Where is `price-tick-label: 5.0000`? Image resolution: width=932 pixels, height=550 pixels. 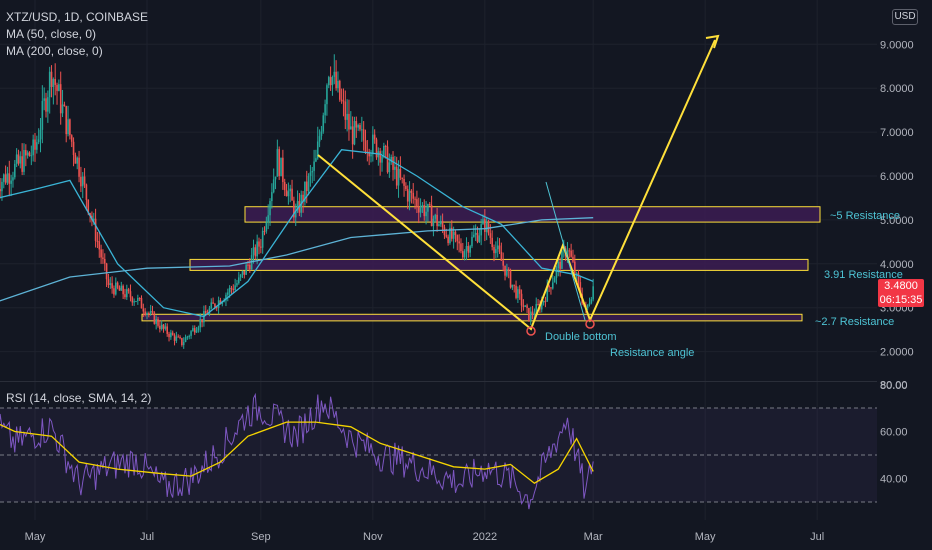
price-tick-label: 5.0000 is located at coordinates (897, 221).